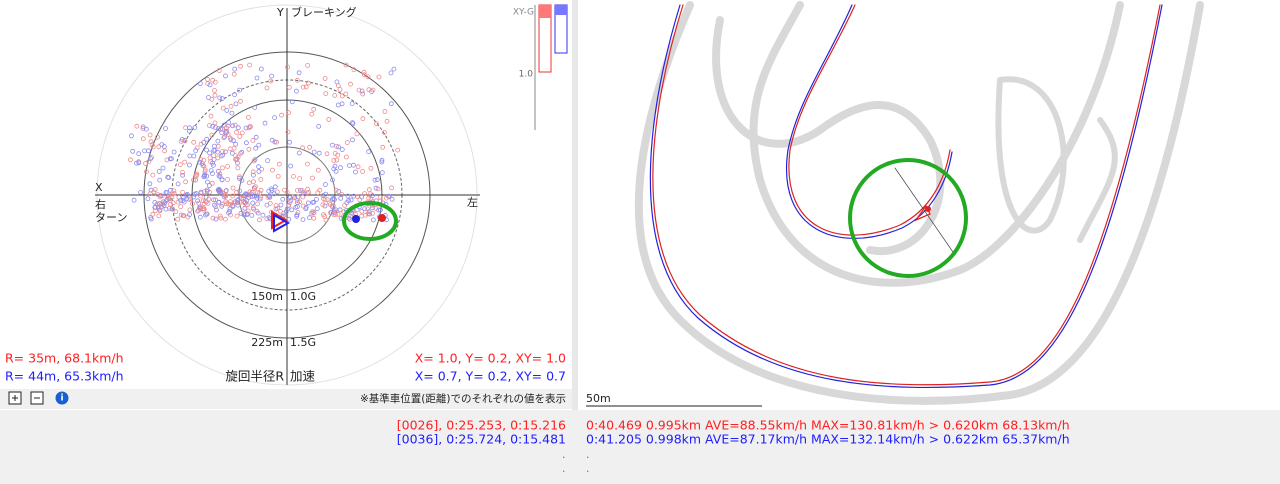 The width and height of the screenshot is (1280, 484). I want to click on splitter, so click(575, 205).